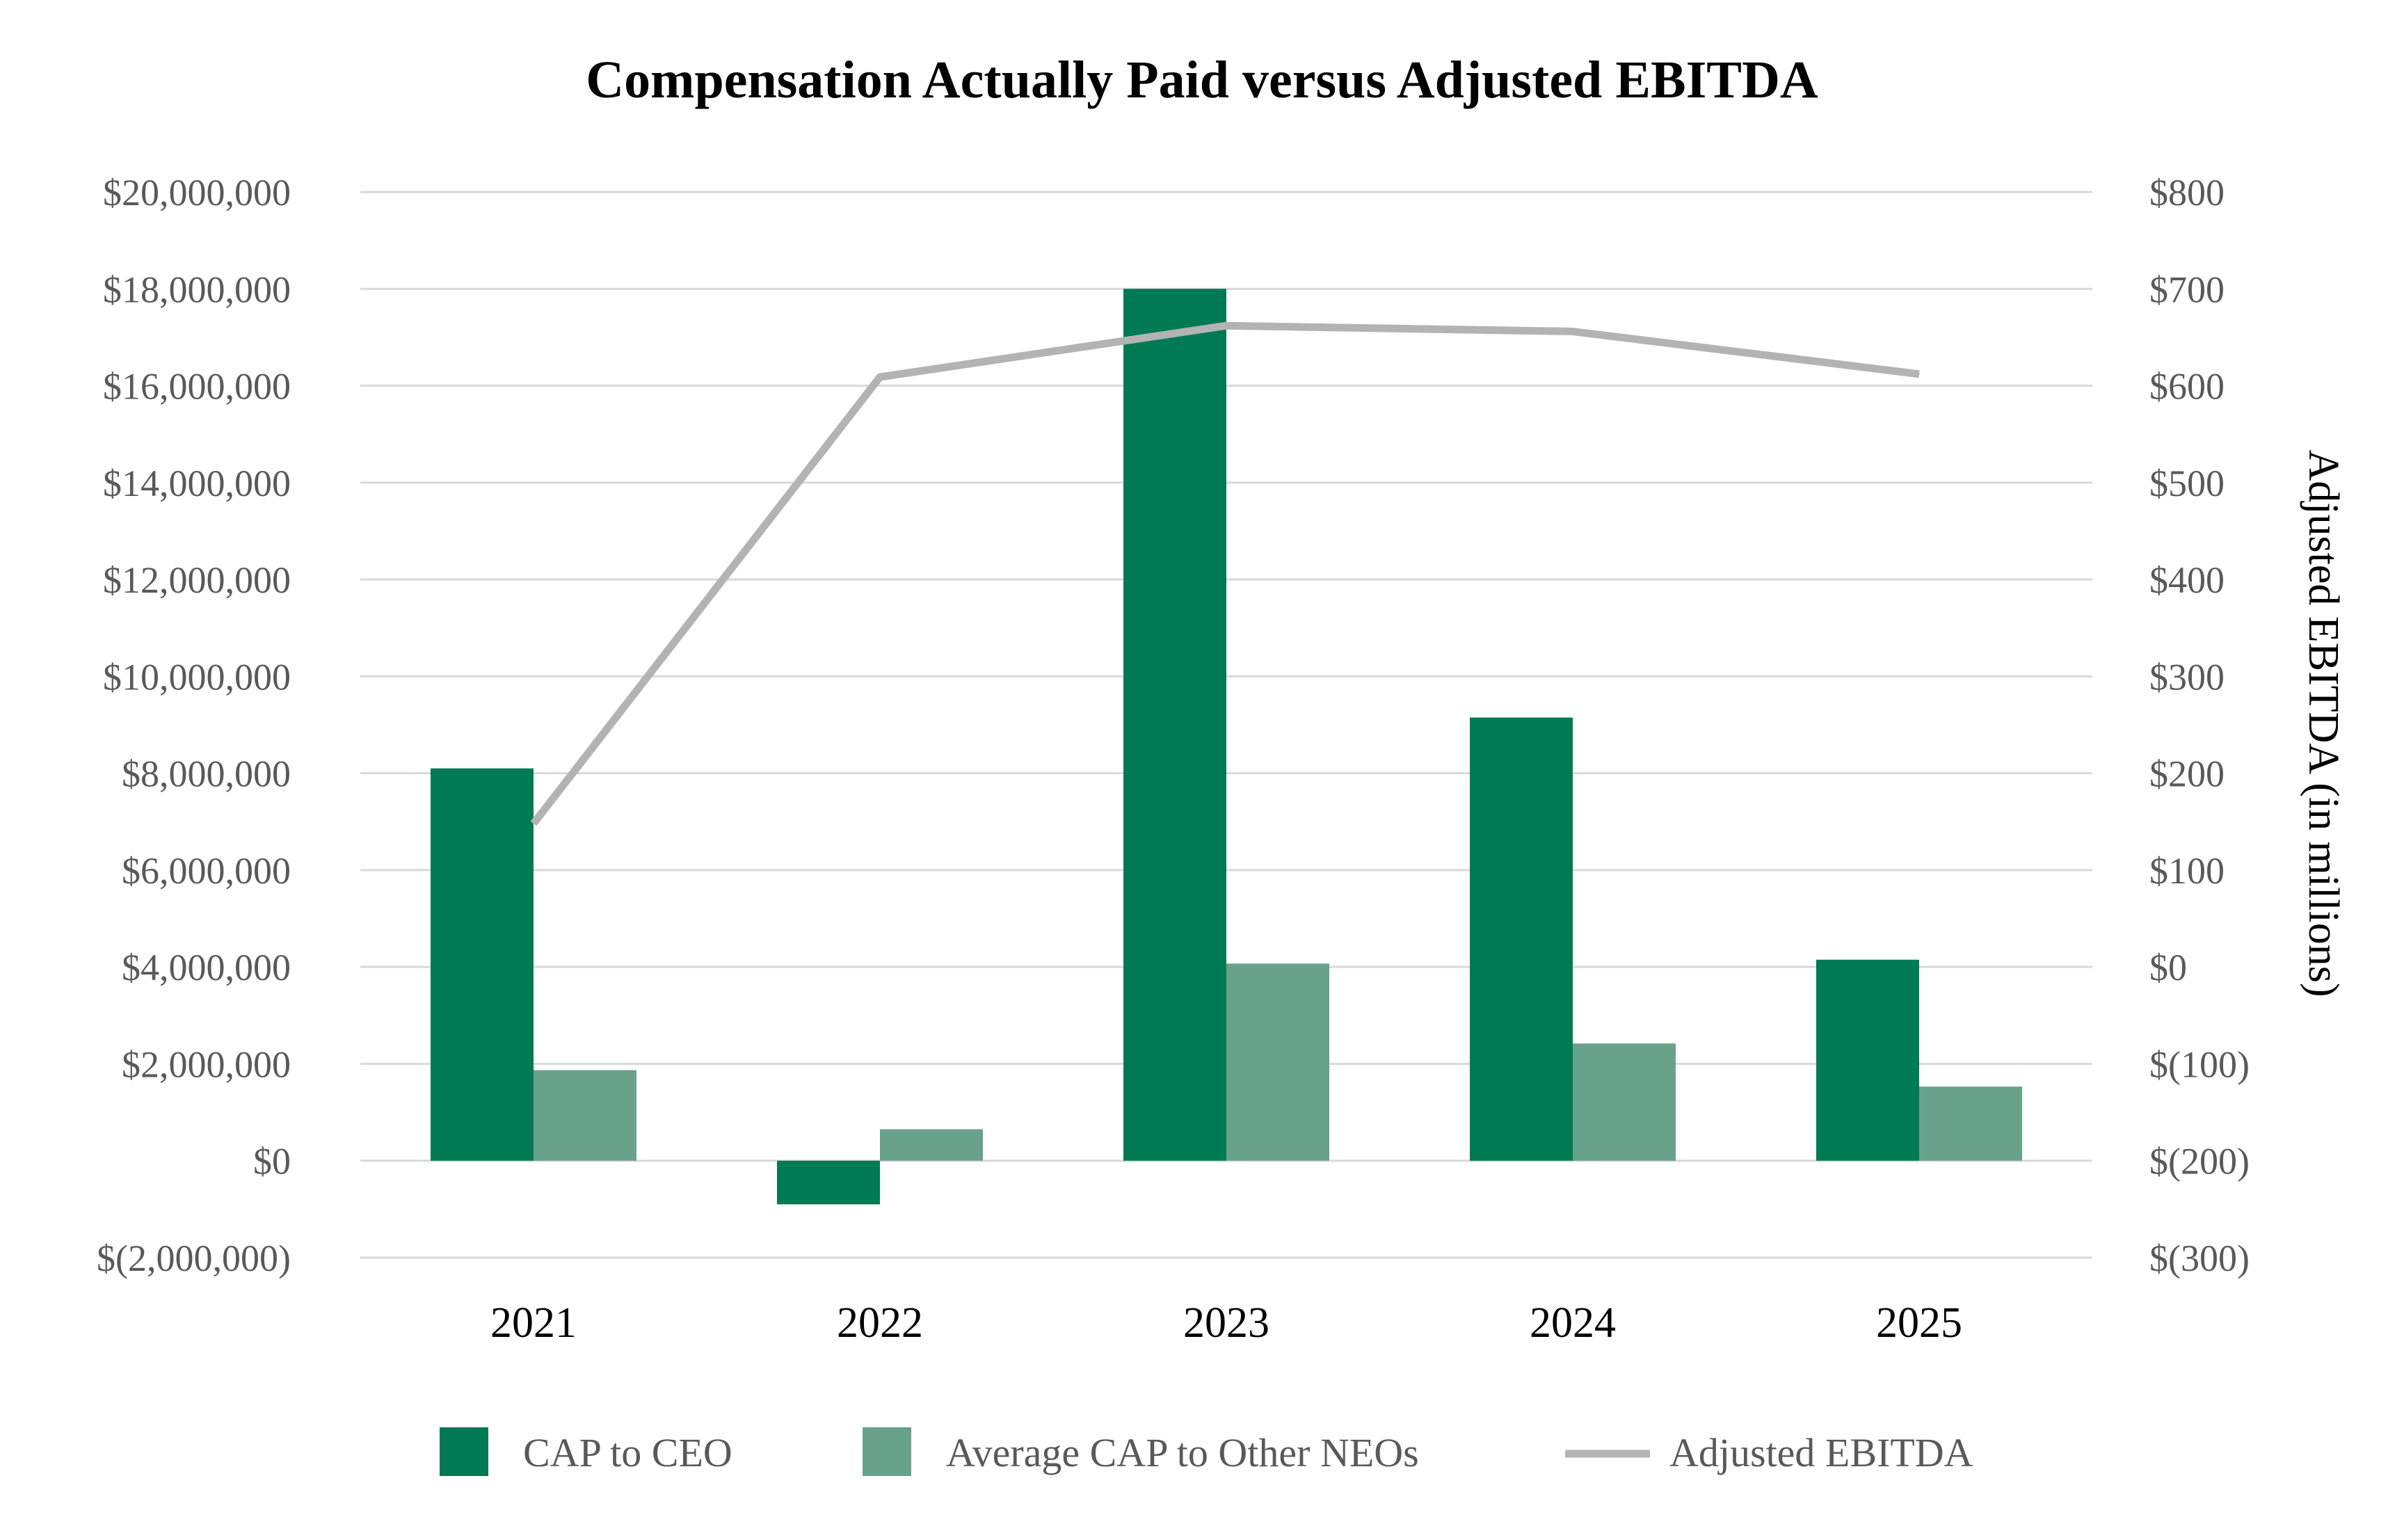 The width and height of the screenshot is (2404, 1540). What do you see at coordinates (1182, 1452) in the screenshot?
I see `legend-label-average-cap: Average CAP to Other NEOs` at bounding box center [1182, 1452].